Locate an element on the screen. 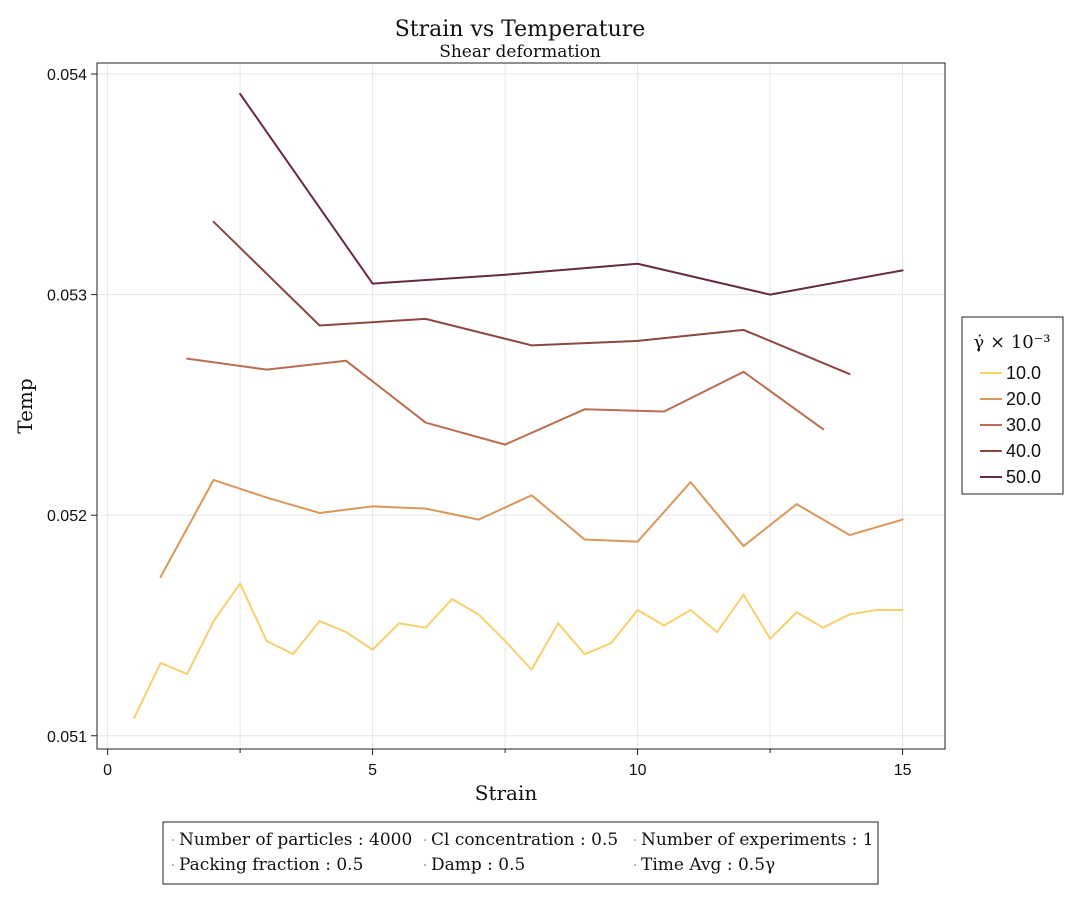  x-tick-label: 5 is located at coordinates (372, 770).